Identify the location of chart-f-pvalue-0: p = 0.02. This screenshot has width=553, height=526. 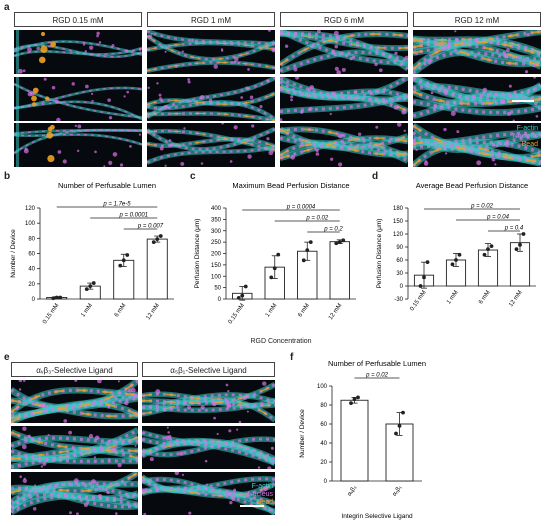
(377, 376).